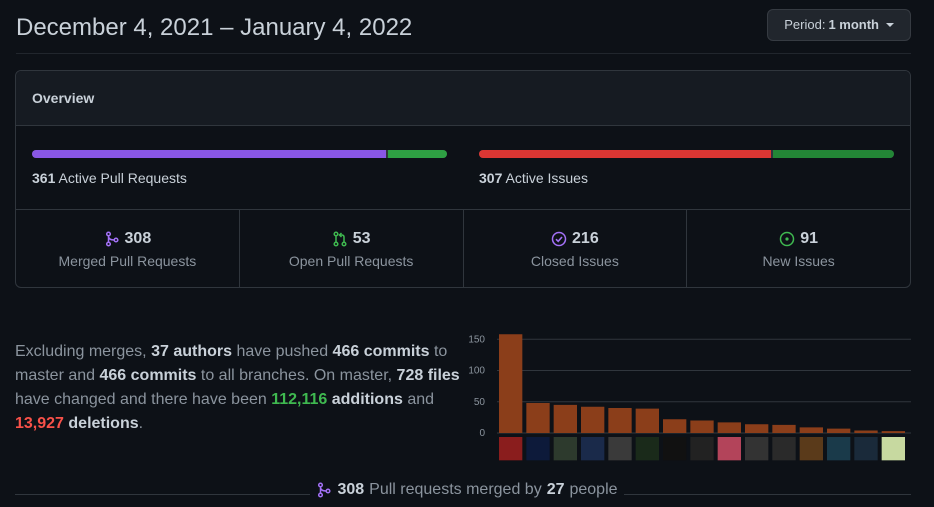  What do you see at coordinates (853, 24) in the screenshot?
I see `period-value: 1 month` at bounding box center [853, 24].